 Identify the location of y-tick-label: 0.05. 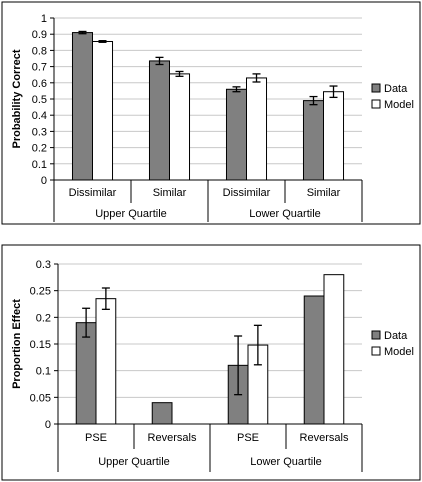
(40, 398).